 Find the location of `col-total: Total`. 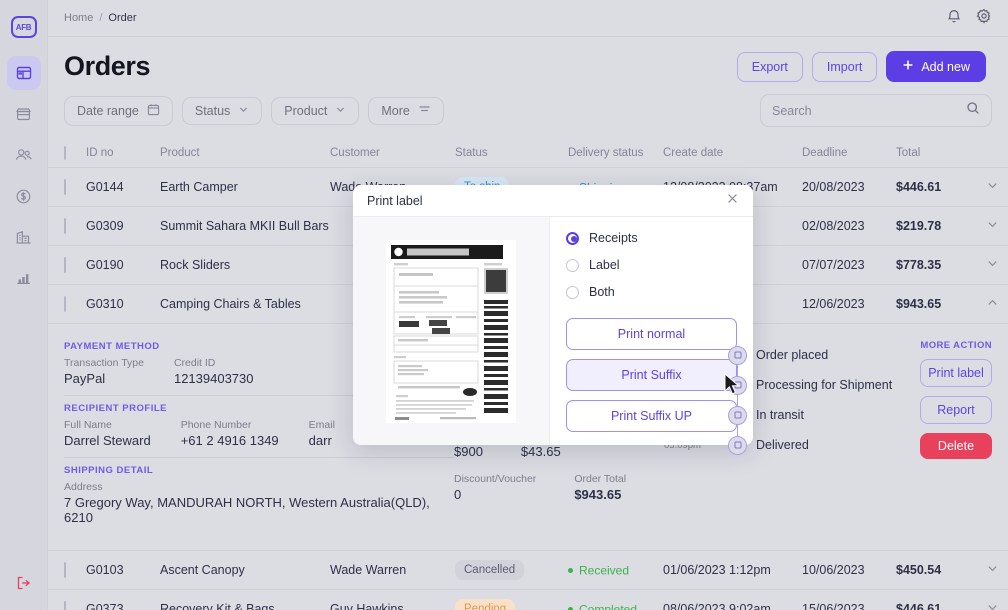

col-total: Total is located at coordinates (908, 152).